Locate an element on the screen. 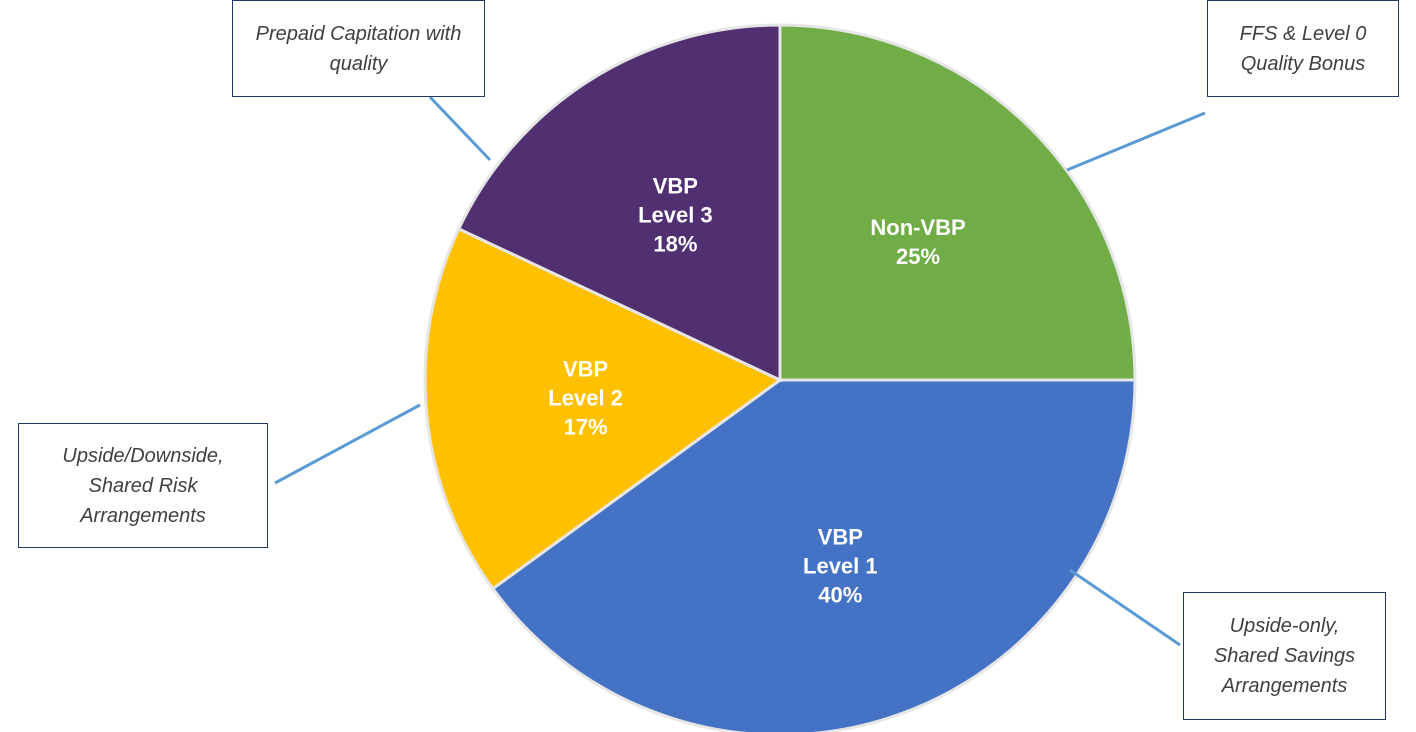 The image size is (1416, 732). value-label: 18% is located at coordinates (675, 244).